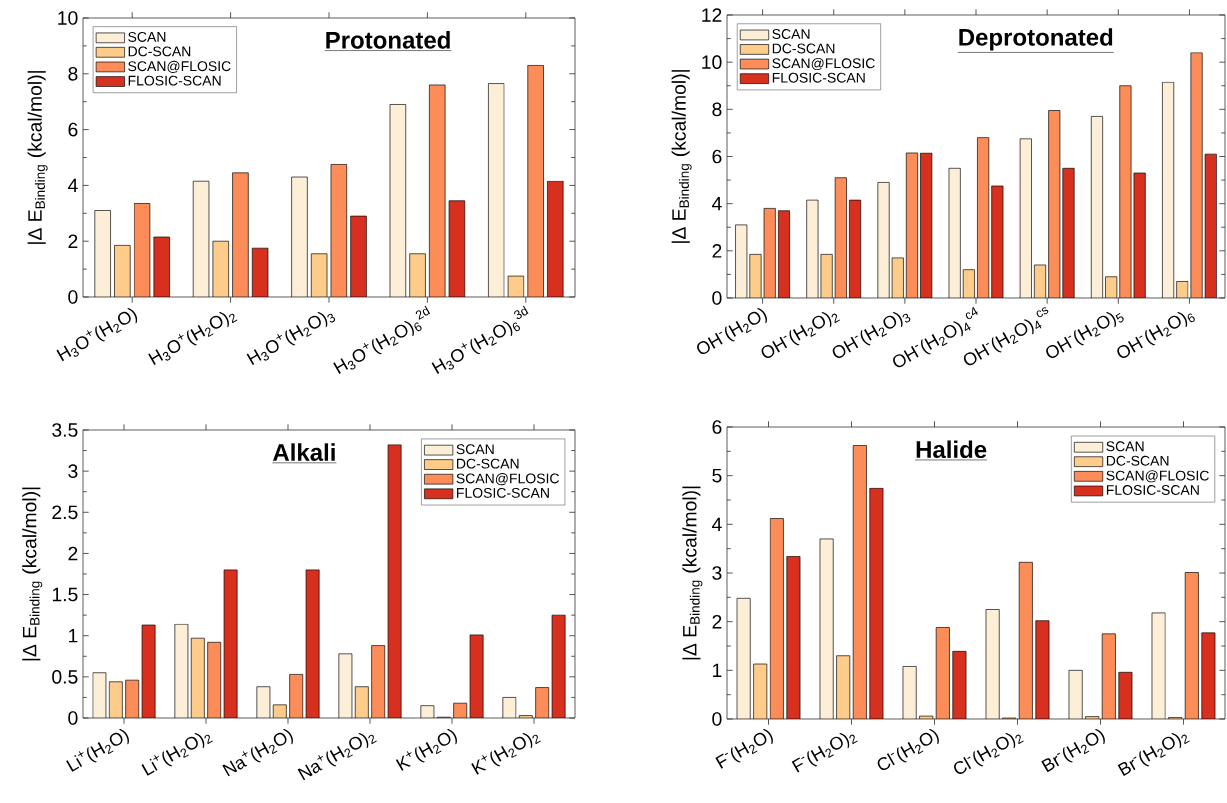 Image resolution: width=1227 pixels, height=803 pixels. I want to click on x-tick-label: F$^{-}$(H$_{2}$O), so click(744, 749).